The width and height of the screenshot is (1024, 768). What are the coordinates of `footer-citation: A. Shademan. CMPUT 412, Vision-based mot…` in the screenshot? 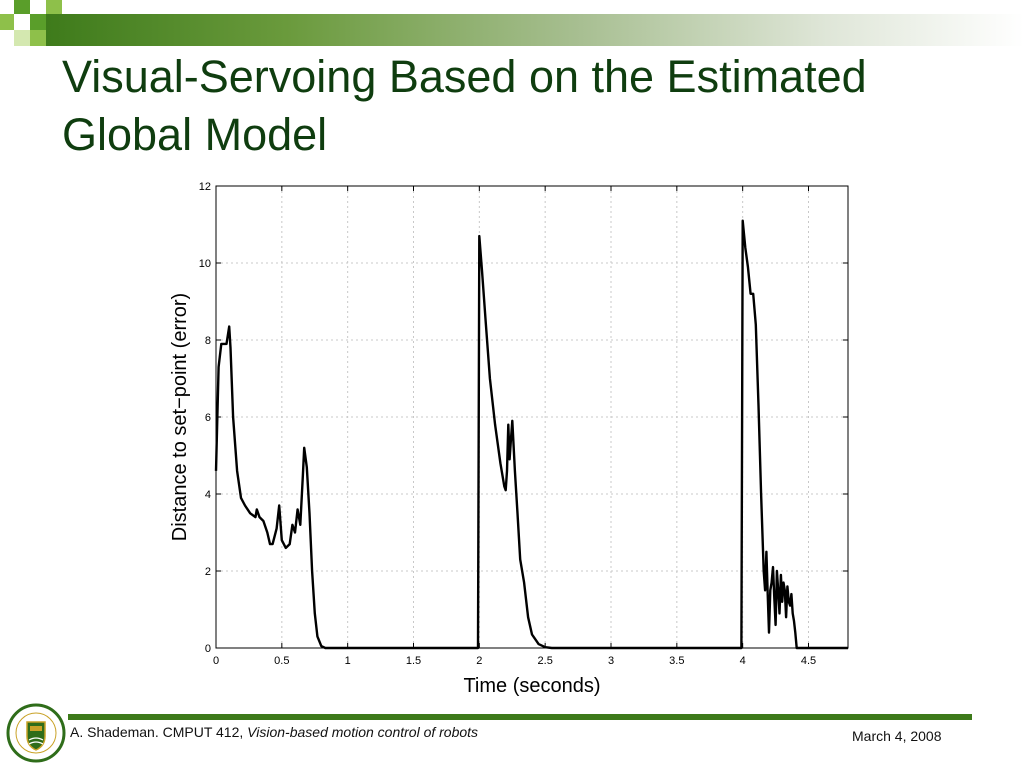 It's located at (274, 732).